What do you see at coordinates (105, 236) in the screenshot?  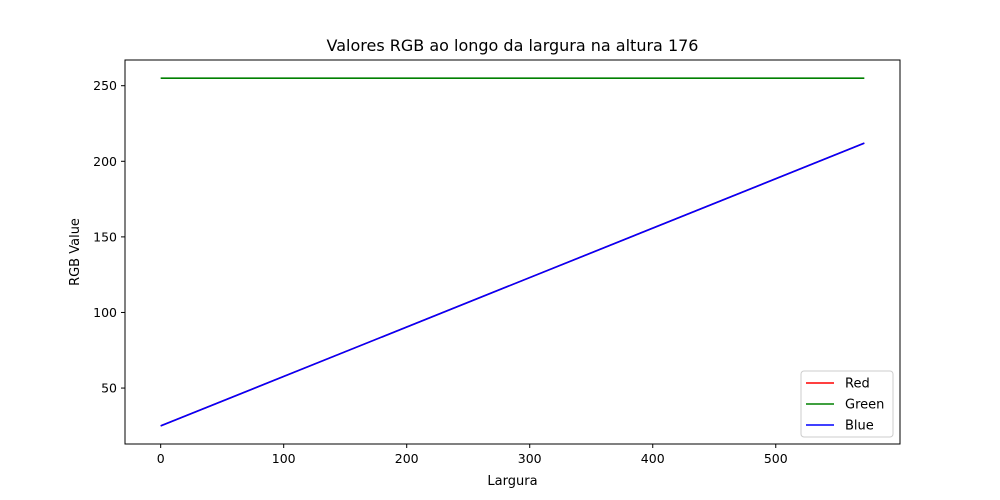 I see `y-tick-label: 150` at bounding box center [105, 236].